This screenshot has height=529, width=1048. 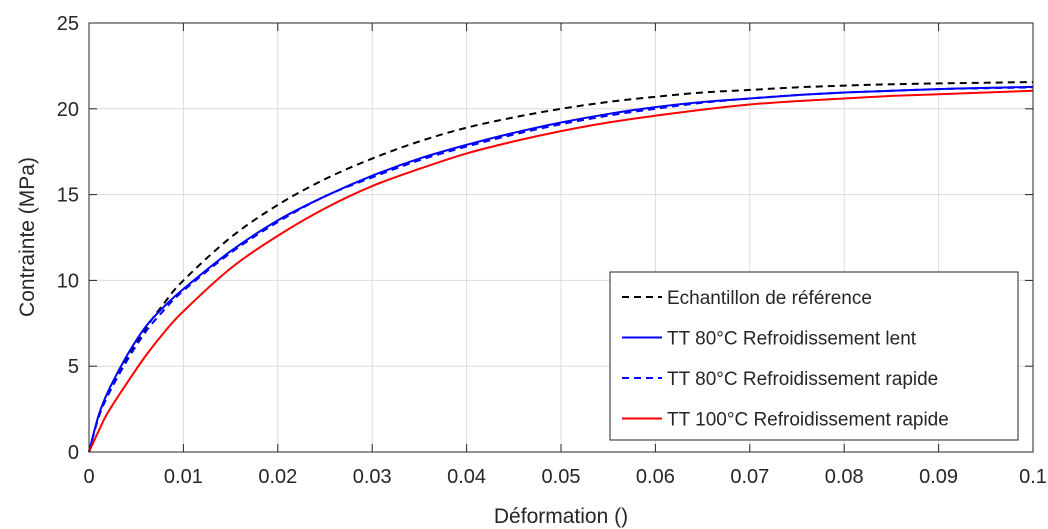 I want to click on x-tick-label: 0.01, so click(x=183, y=477).